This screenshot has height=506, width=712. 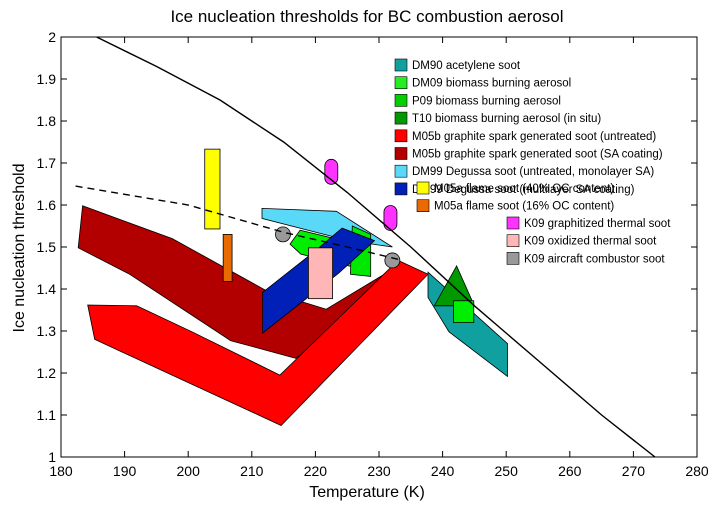 I want to click on y-tick-label: 1.5, so click(x=47, y=247).